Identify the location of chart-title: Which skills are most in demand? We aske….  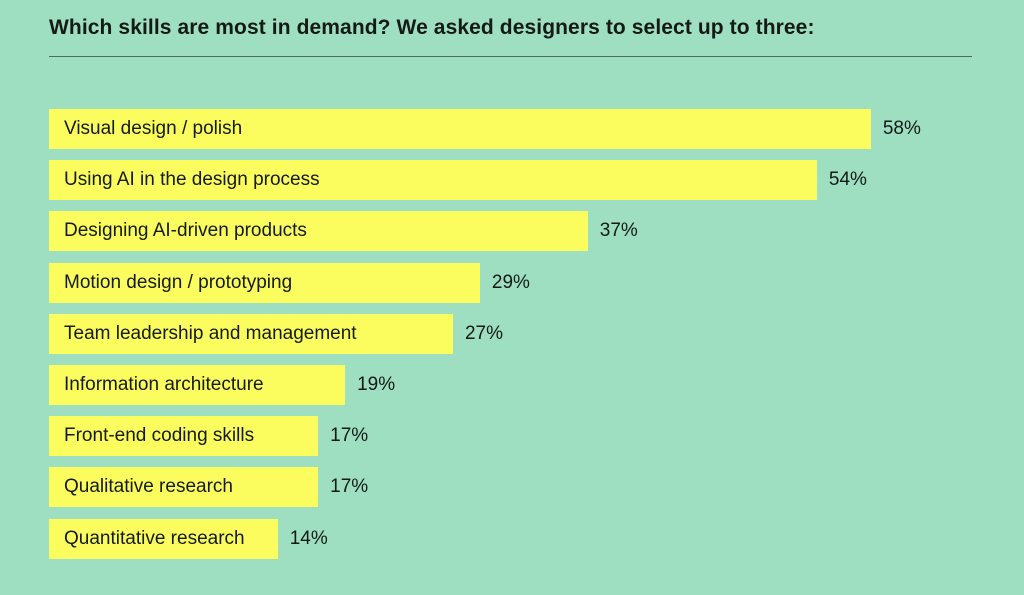
(432, 27).